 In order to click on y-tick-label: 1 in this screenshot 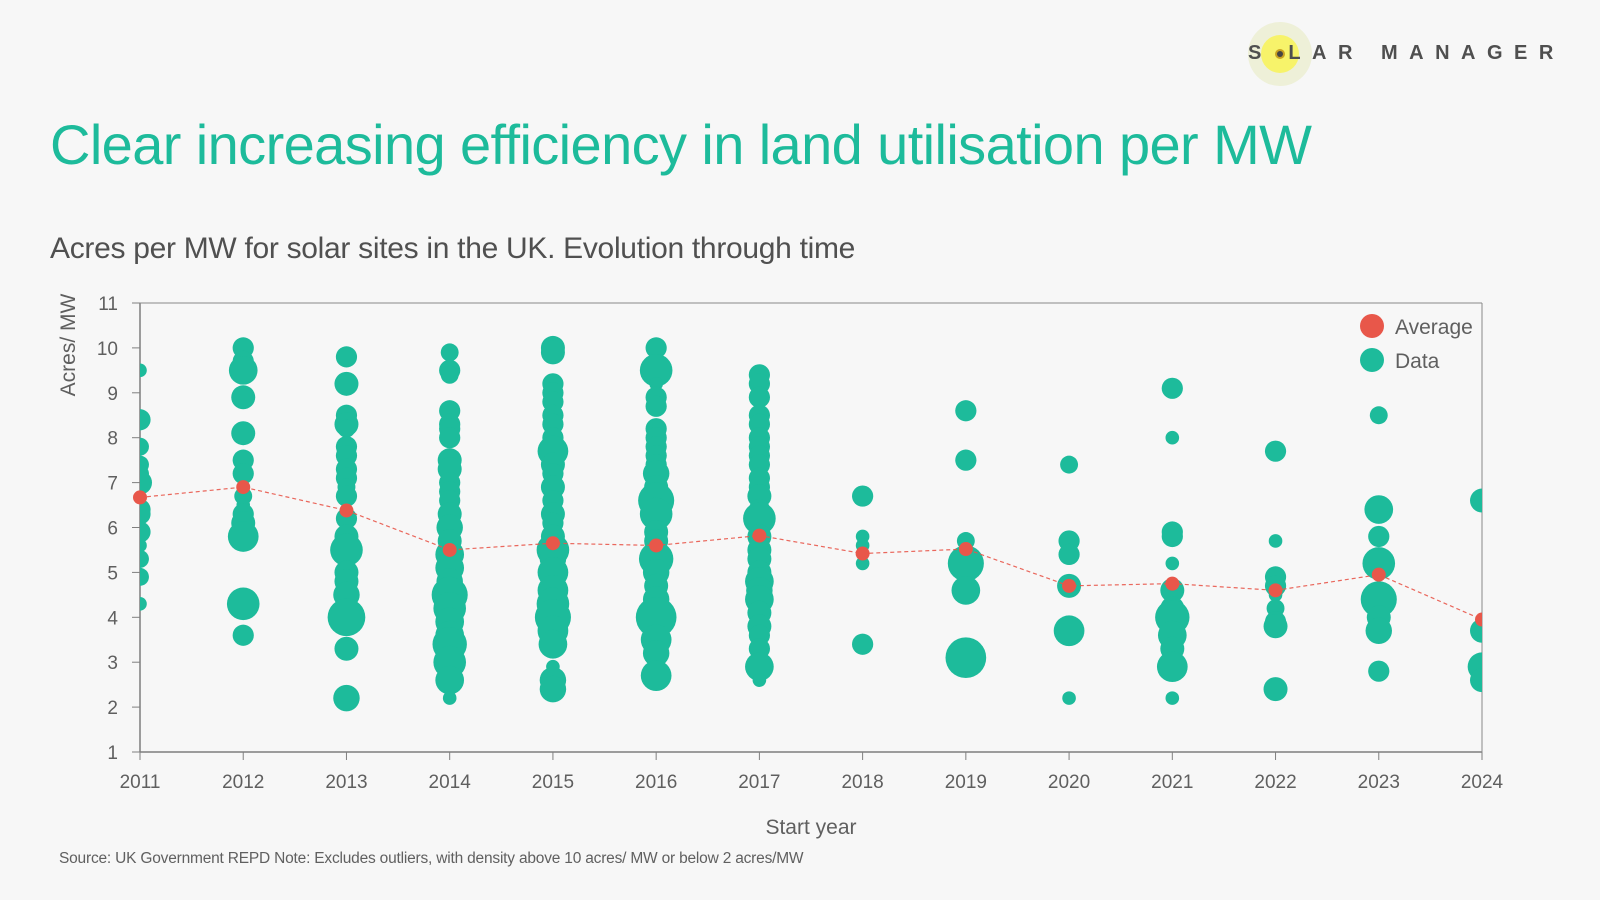, I will do `click(112, 753)`.